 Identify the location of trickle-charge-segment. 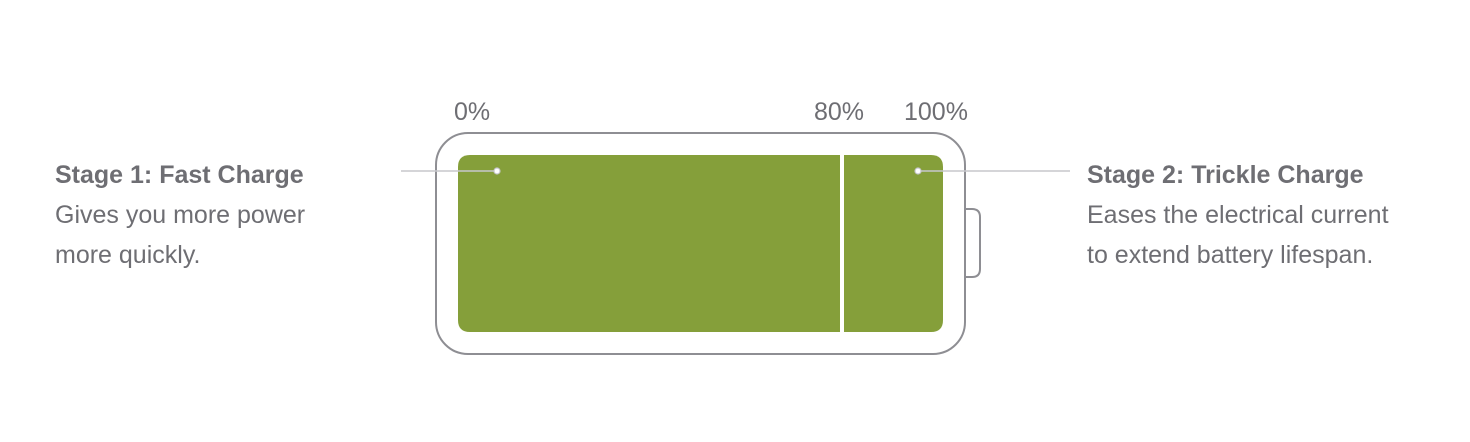
(893, 243).